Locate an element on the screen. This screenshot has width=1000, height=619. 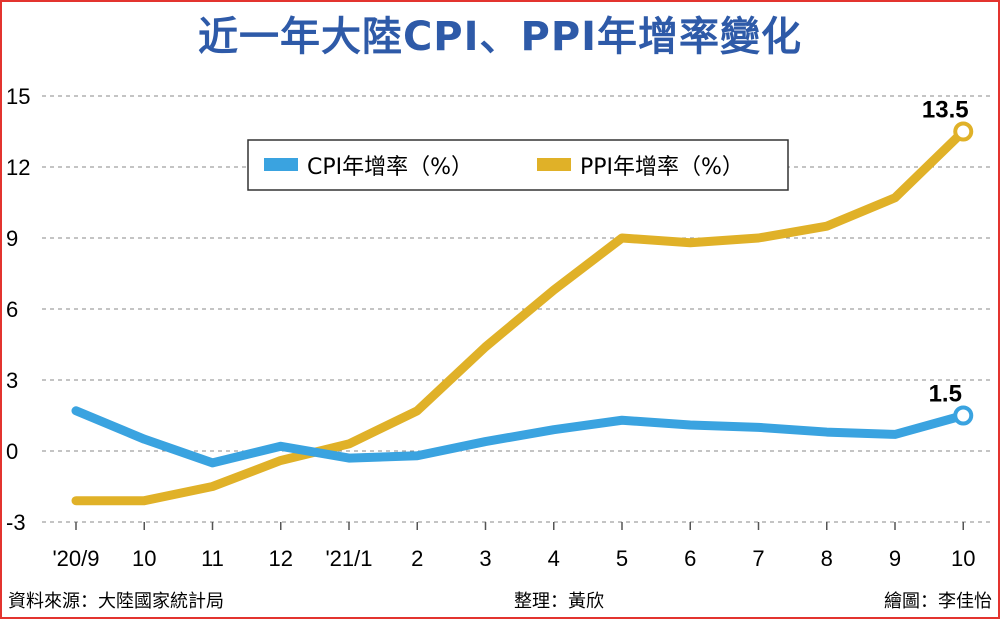
y-tick-label: 15 is located at coordinates (18, 96).